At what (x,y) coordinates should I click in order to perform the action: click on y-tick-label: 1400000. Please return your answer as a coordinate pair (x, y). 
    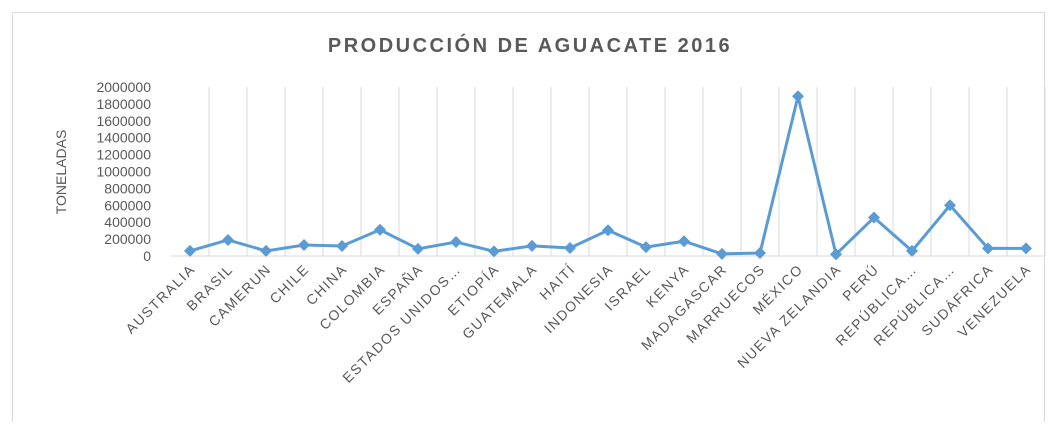
    Looking at the image, I should click on (123, 138).